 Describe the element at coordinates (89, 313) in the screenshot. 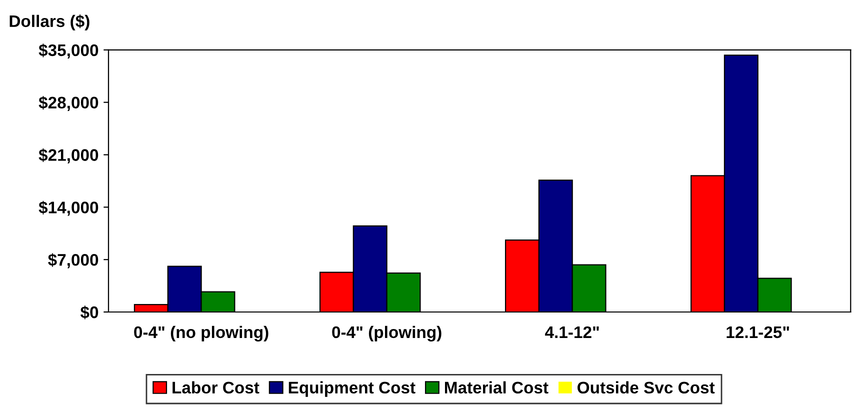

I see `y-tick-label: $0` at that location.